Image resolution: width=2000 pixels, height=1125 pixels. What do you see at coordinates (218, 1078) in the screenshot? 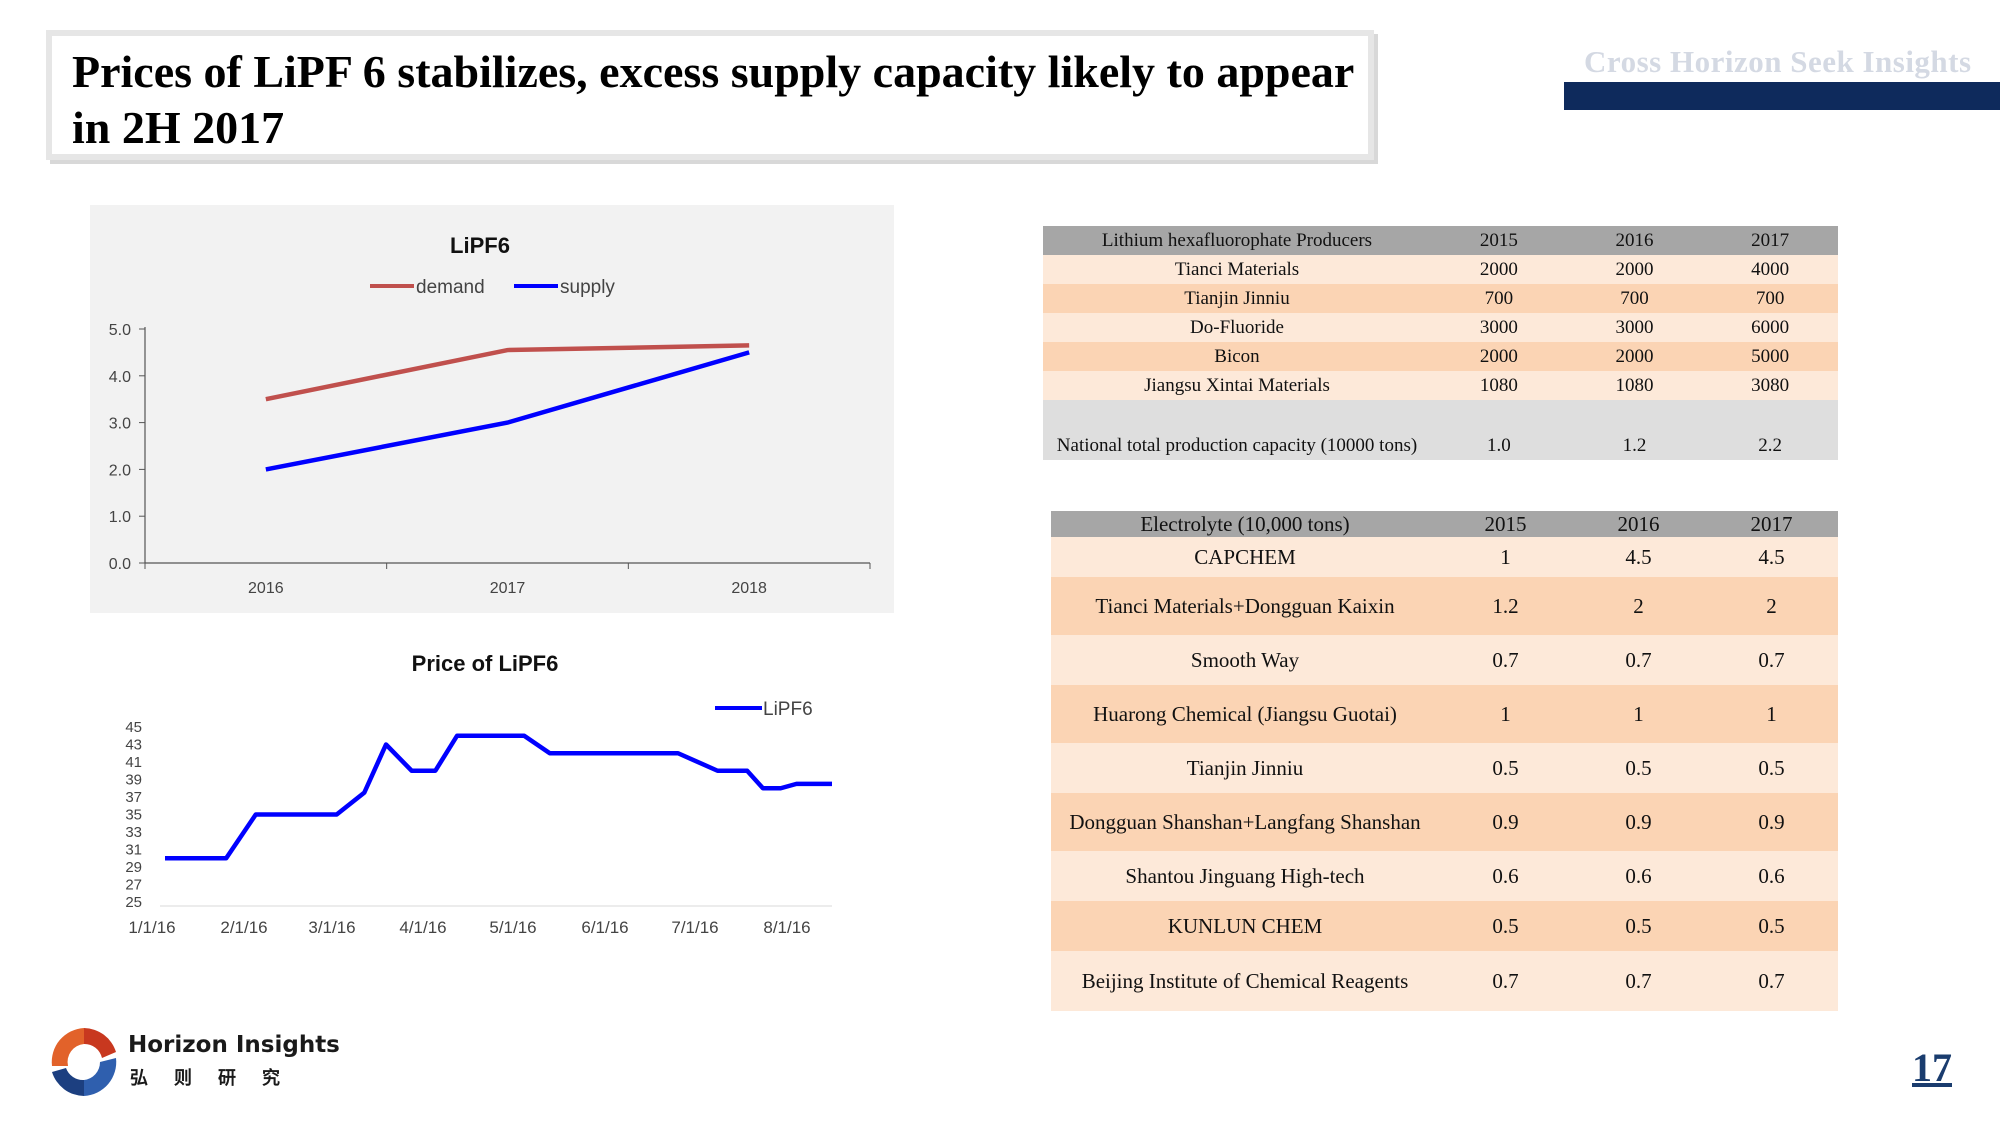
I see `logo-text-cn: 弘则研究` at bounding box center [218, 1078].